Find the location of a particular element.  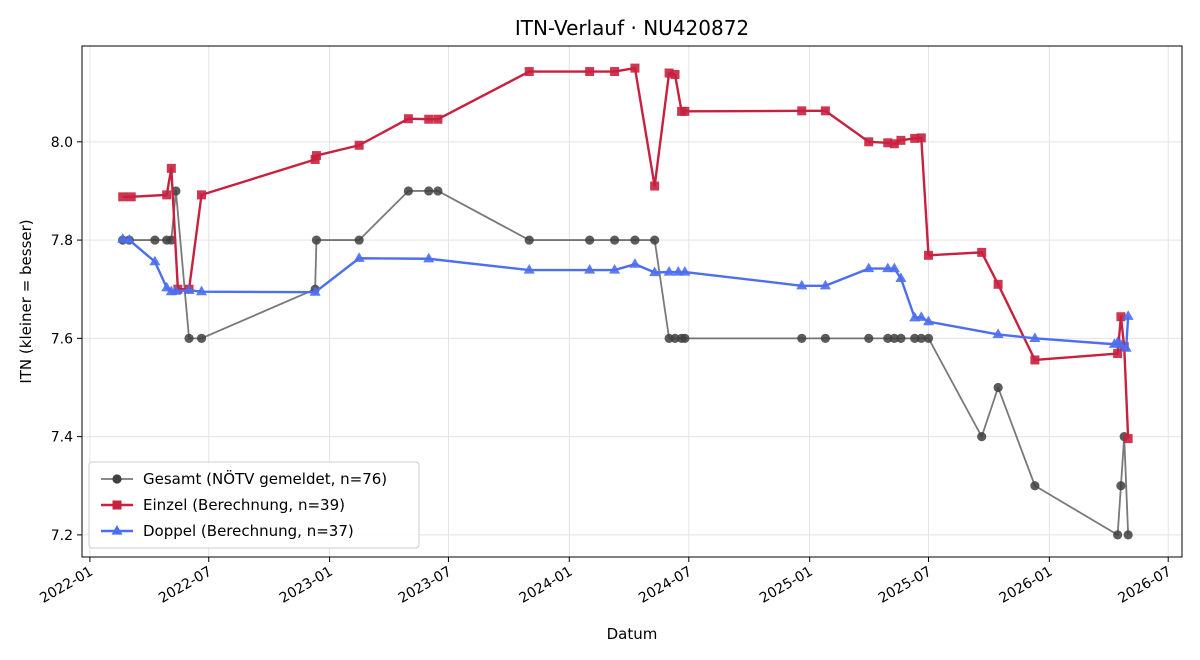

legend-label-gesamt: Gesamt (NÖTV gemeldet, n=76) is located at coordinates (265, 478).